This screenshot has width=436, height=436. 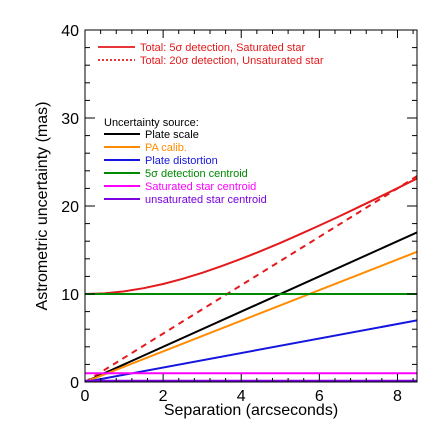 I want to click on legend-label-saturated-star-centroid: Saturated star centroid, so click(x=200, y=187).